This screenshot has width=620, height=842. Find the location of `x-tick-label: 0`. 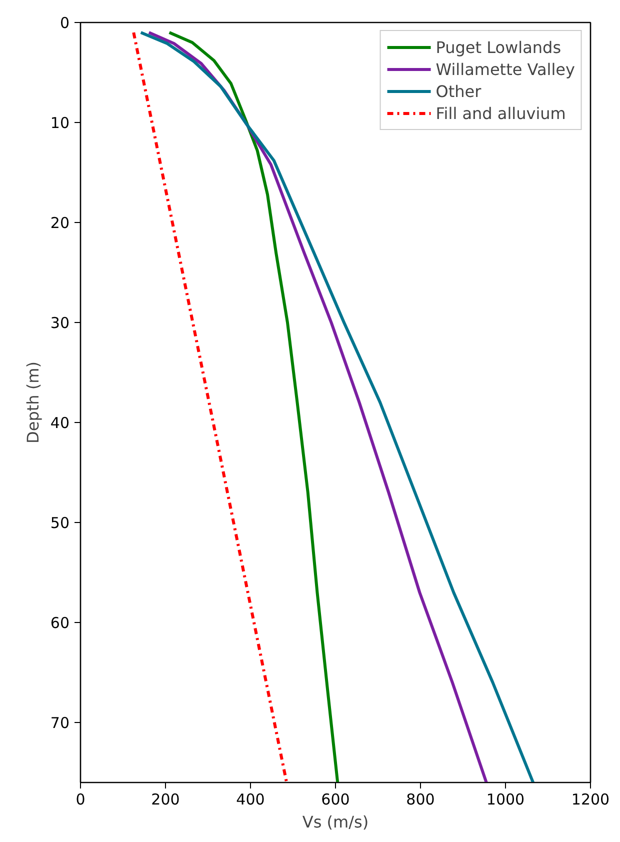

x-tick-label: 0 is located at coordinates (81, 799).